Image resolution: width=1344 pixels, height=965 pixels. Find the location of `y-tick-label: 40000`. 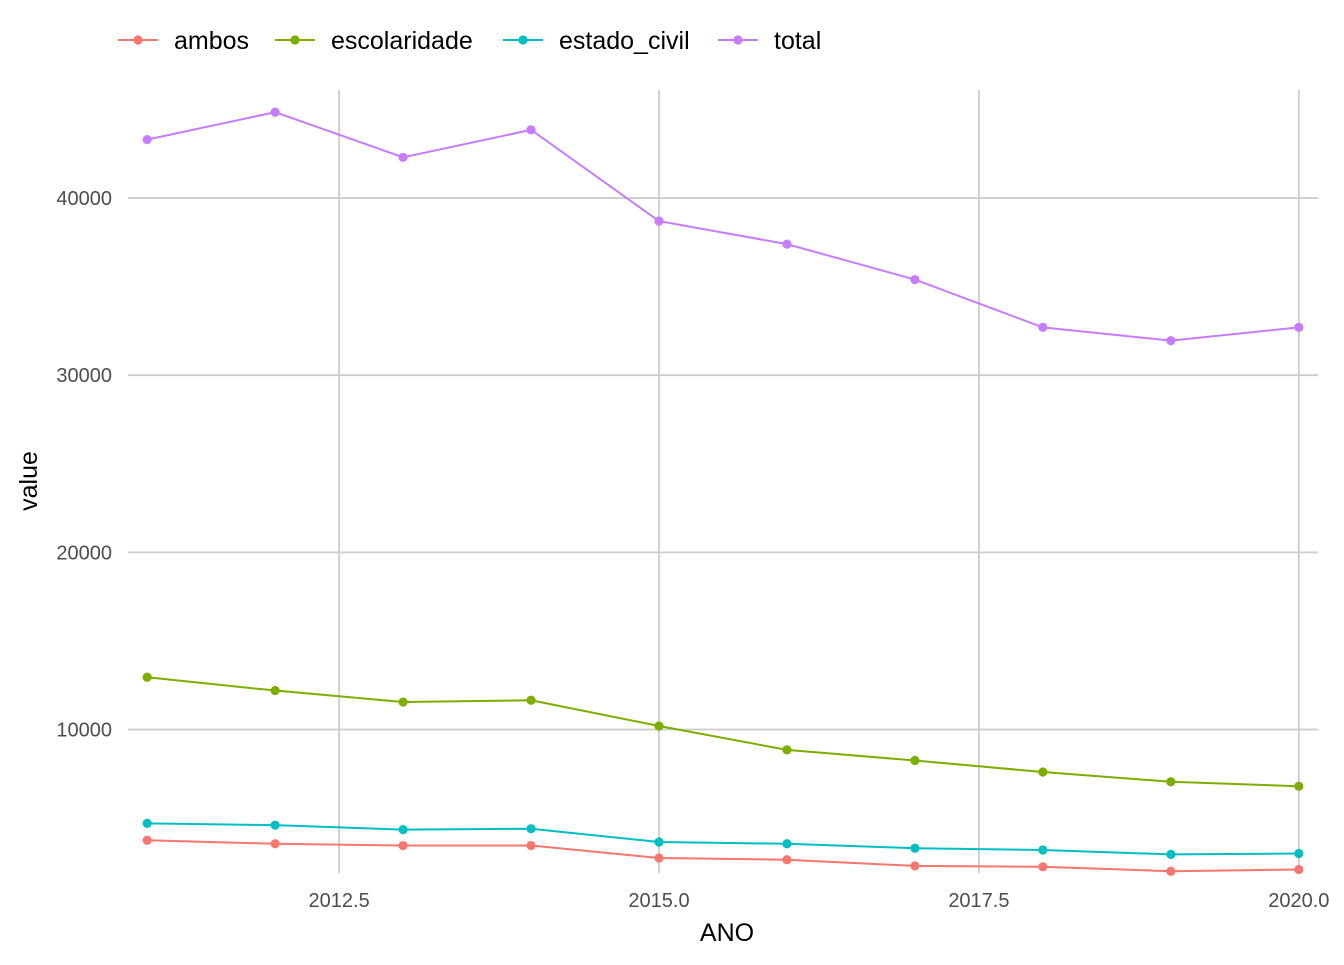

y-tick-label: 40000 is located at coordinates (84, 199).